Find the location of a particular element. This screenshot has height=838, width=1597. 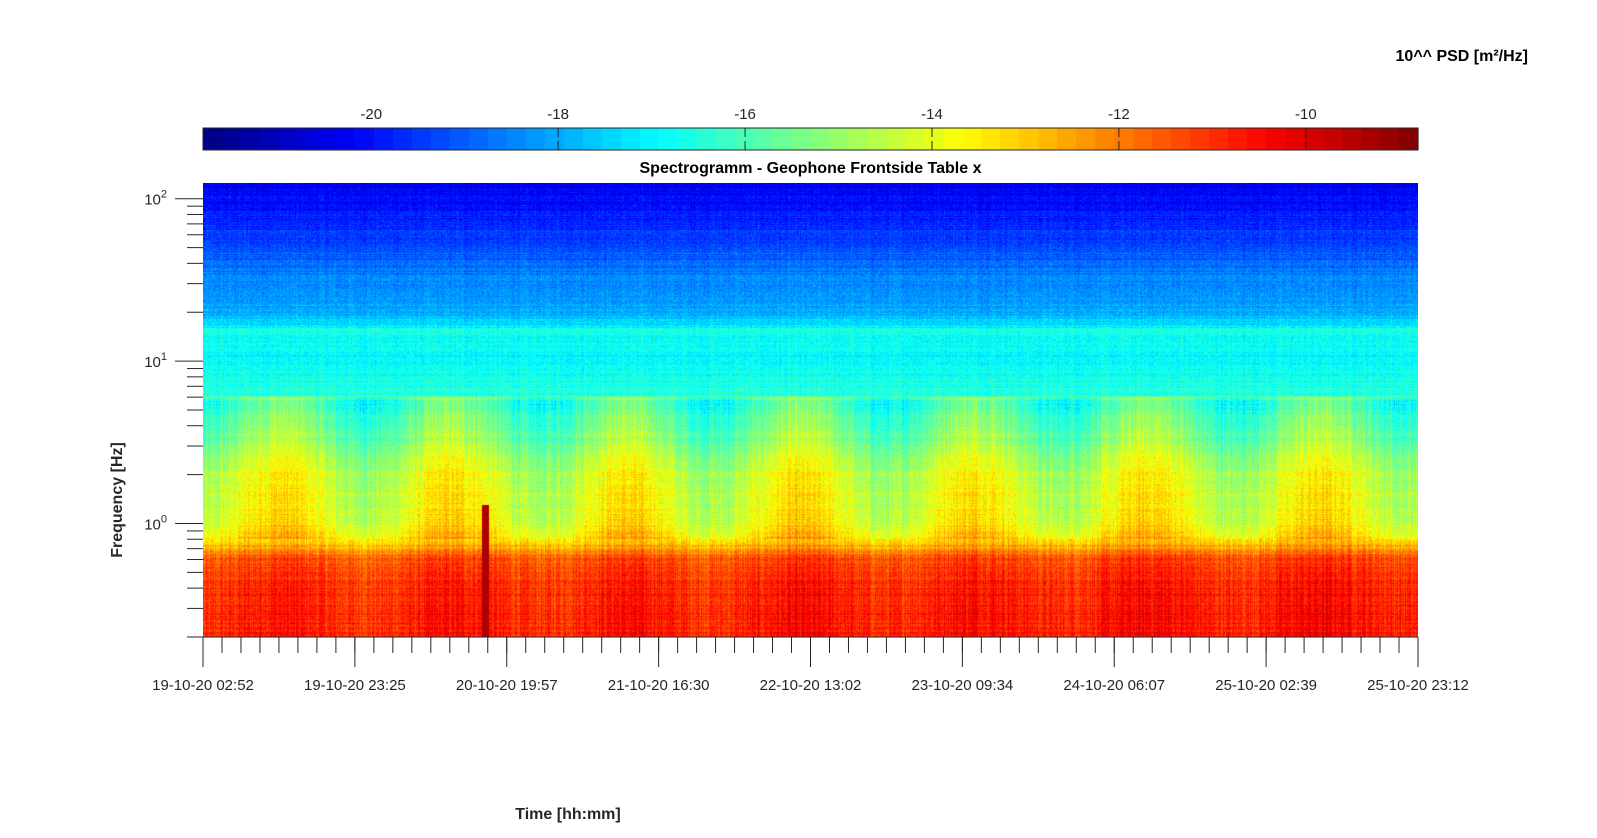

x-tick-label: 19-10-20 23:25 is located at coordinates (355, 685).